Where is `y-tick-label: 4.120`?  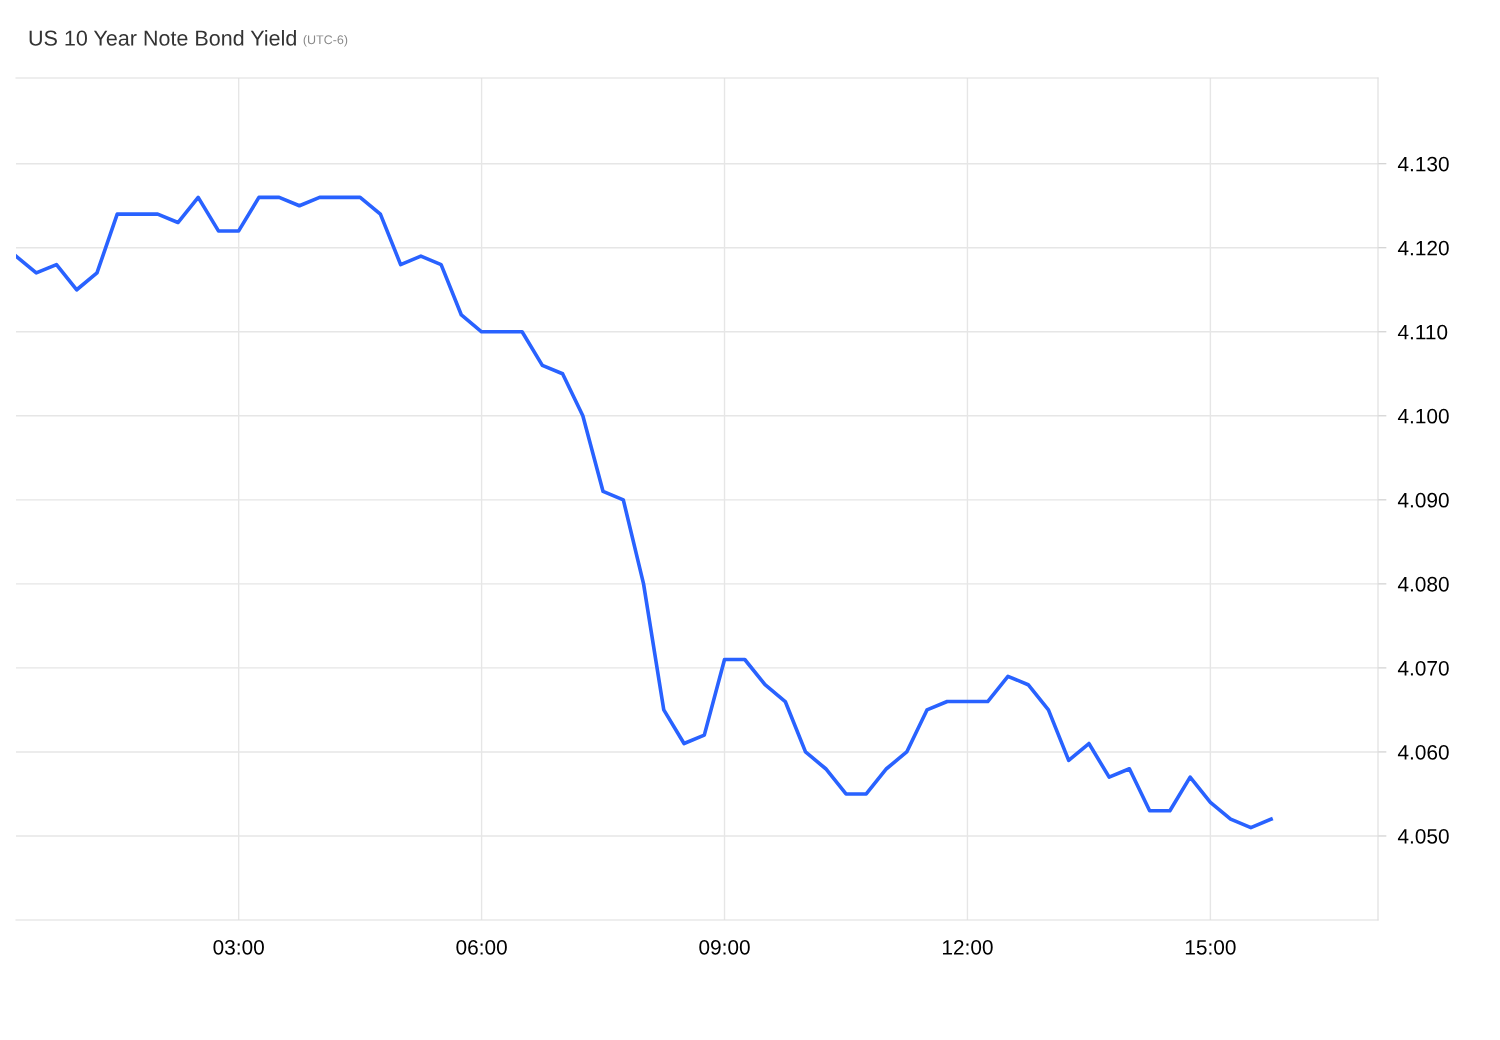
y-tick-label: 4.120 is located at coordinates (1423, 248).